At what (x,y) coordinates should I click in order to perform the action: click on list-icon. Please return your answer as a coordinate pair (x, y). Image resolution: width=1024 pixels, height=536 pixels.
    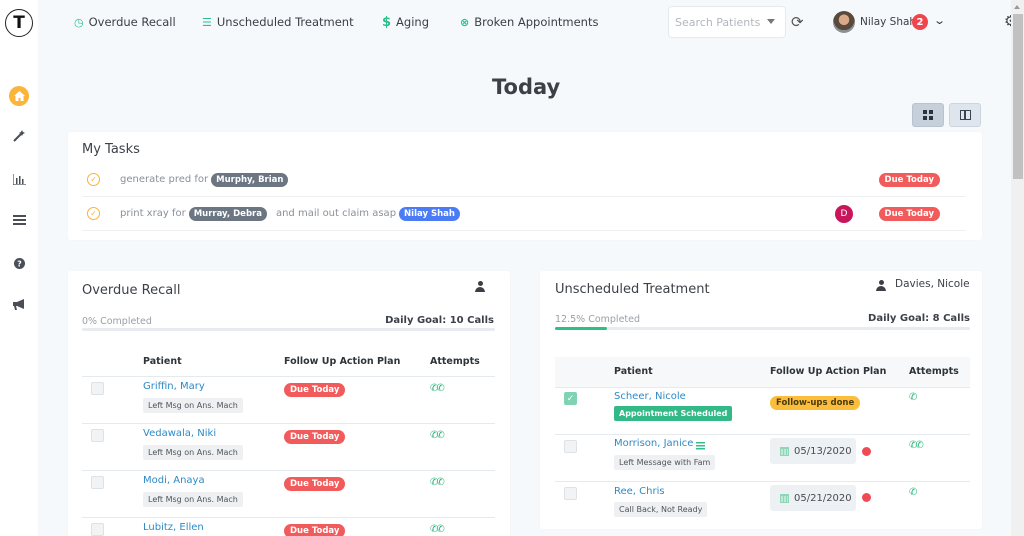
    Looking at the image, I should click on (19, 220).